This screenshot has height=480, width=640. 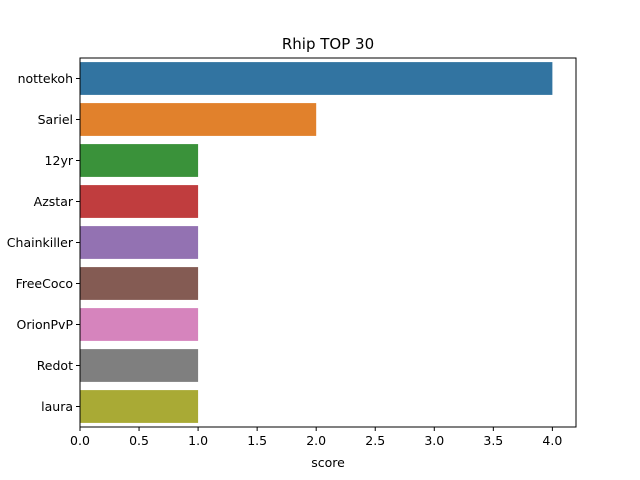 What do you see at coordinates (55, 119) in the screenshot?
I see `y-tick-label: Sariel` at bounding box center [55, 119].